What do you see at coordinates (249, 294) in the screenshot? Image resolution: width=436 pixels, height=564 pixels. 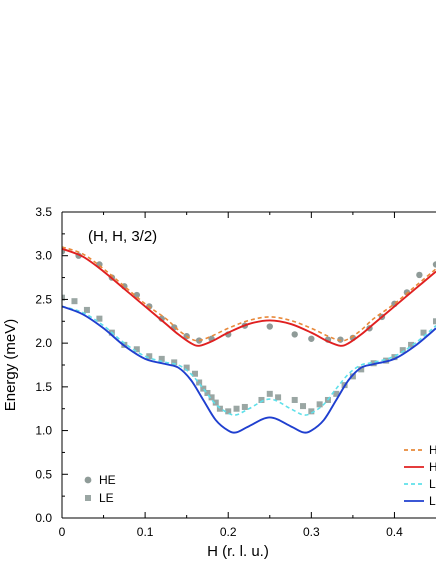 I see `he-fit-dashed-line` at bounding box center [249, 294].